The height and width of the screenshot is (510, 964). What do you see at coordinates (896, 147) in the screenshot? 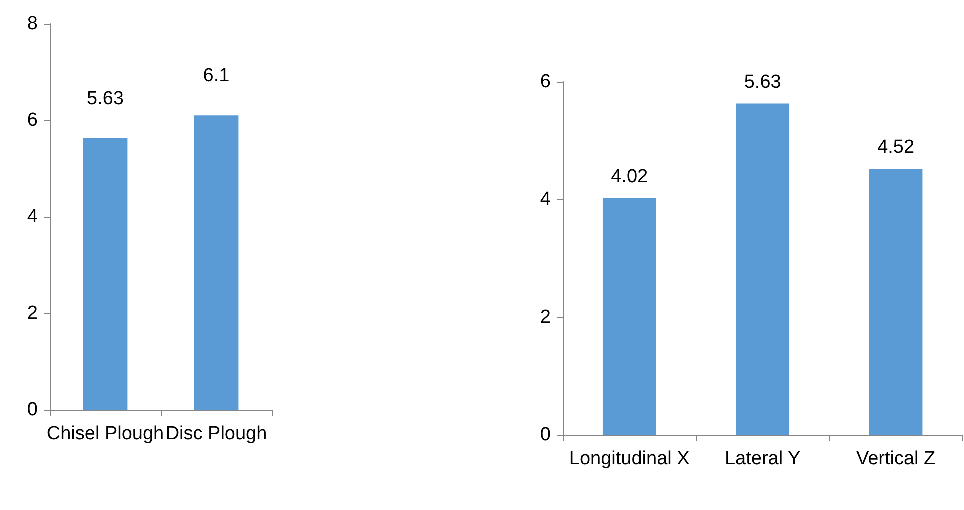
I see `data-label: 4.52` at bounding box center [896, 147].